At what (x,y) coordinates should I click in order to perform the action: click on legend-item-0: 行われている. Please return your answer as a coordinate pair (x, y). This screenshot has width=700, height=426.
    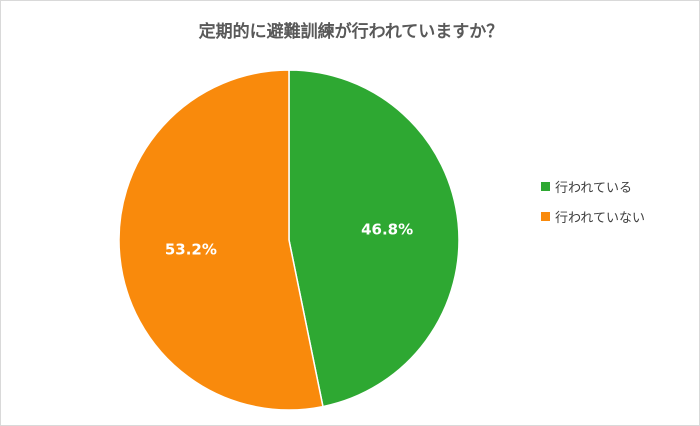
    Looking at the image, I should click on (593, 186).